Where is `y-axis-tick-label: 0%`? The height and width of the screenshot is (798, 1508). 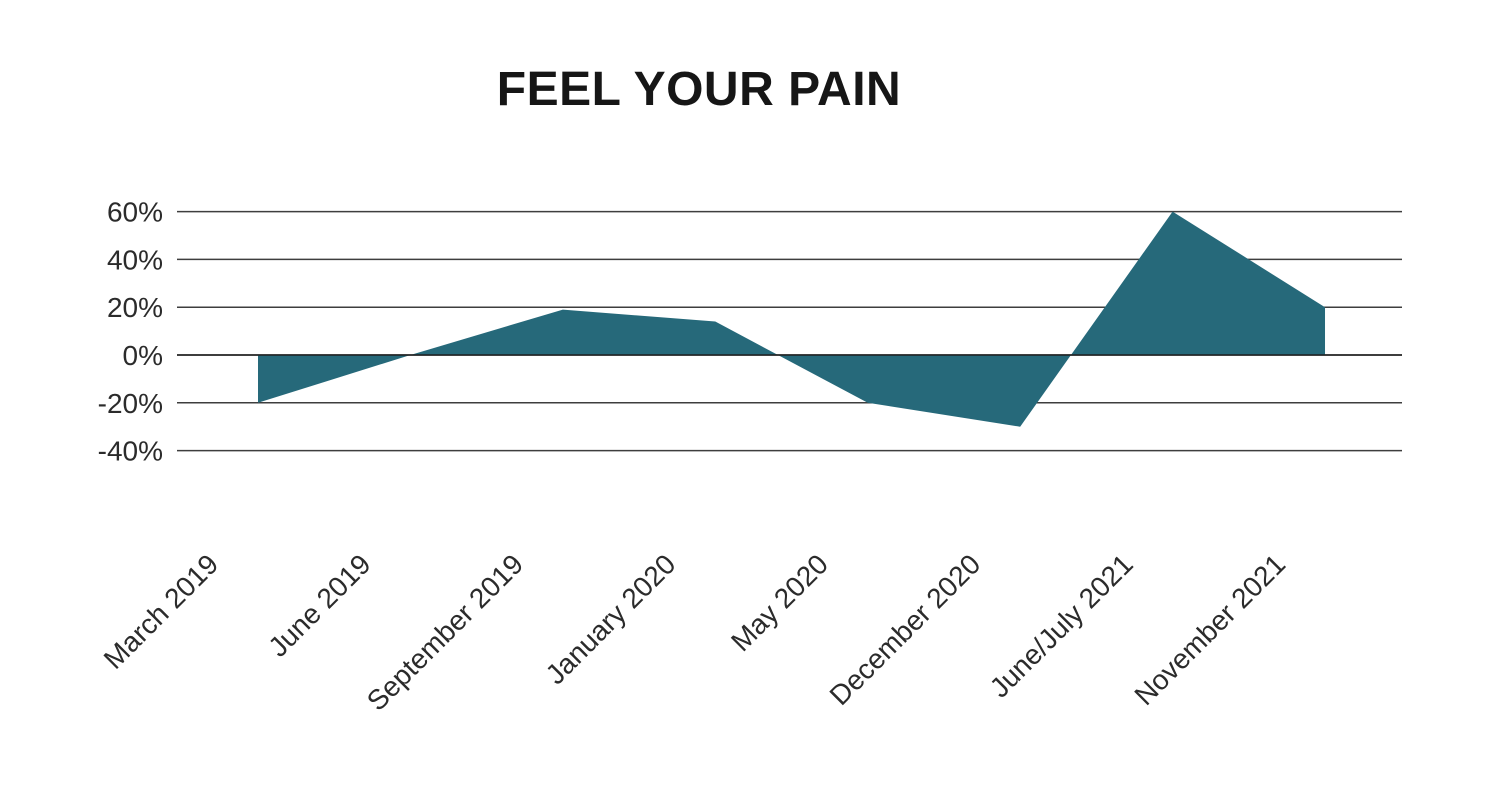
y-axis-tick-label: 0% is located at coordinates (143, 355).